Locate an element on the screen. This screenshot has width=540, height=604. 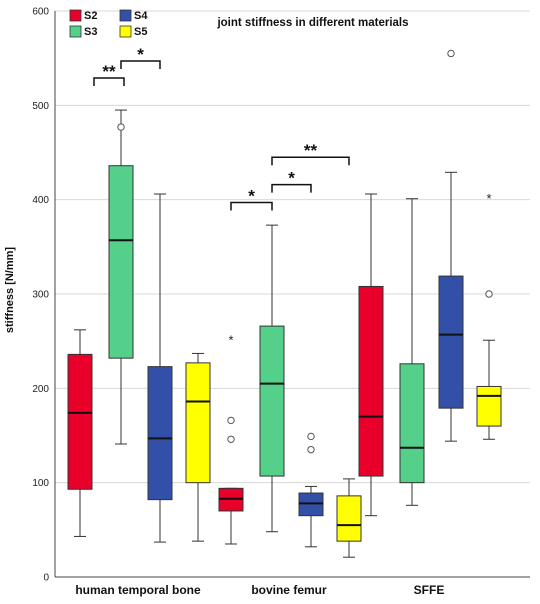
legend-swatch-s5 is located at coordinates (125, 31).